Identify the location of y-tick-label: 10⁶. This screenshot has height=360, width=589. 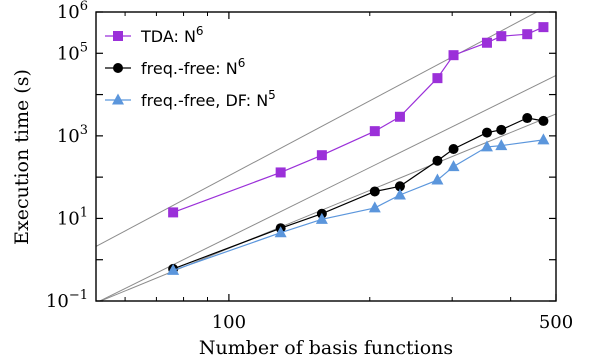
(72, 11).